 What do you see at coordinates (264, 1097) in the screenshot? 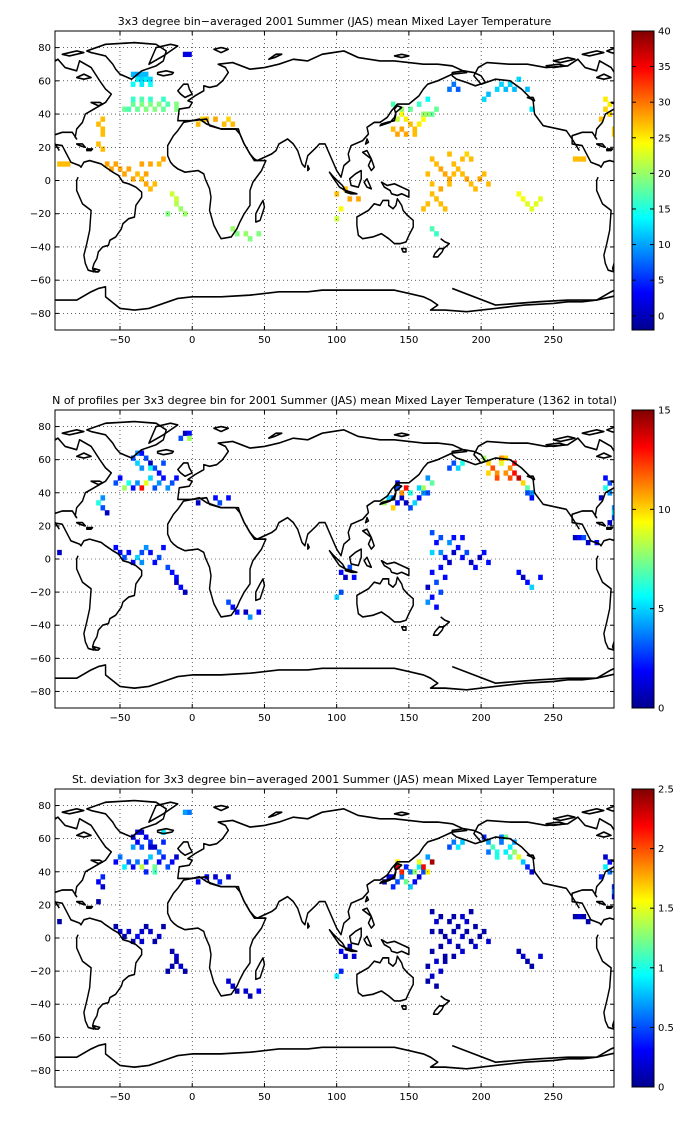
I see `x-tick-label: 50` at bounding box center [264, 1097].